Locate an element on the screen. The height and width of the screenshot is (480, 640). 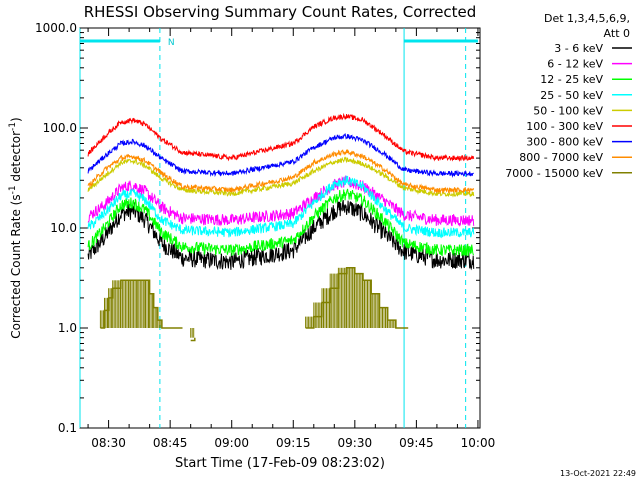
legend-label: 50 - 100 keV is located at coordinates (568, 110).